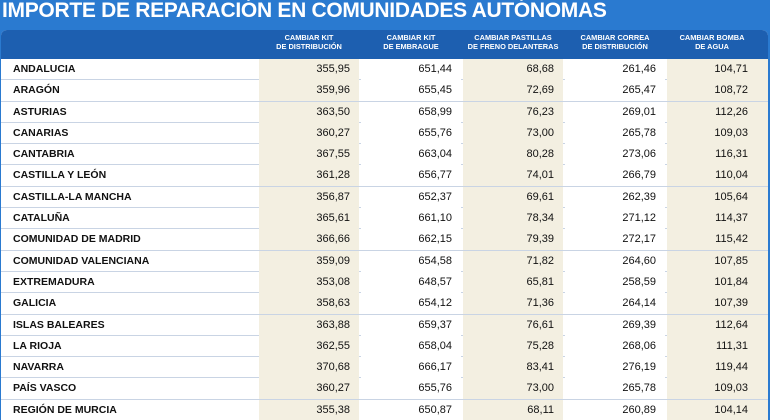  I want to click on region-name: GALICIA, so click(35, 303).